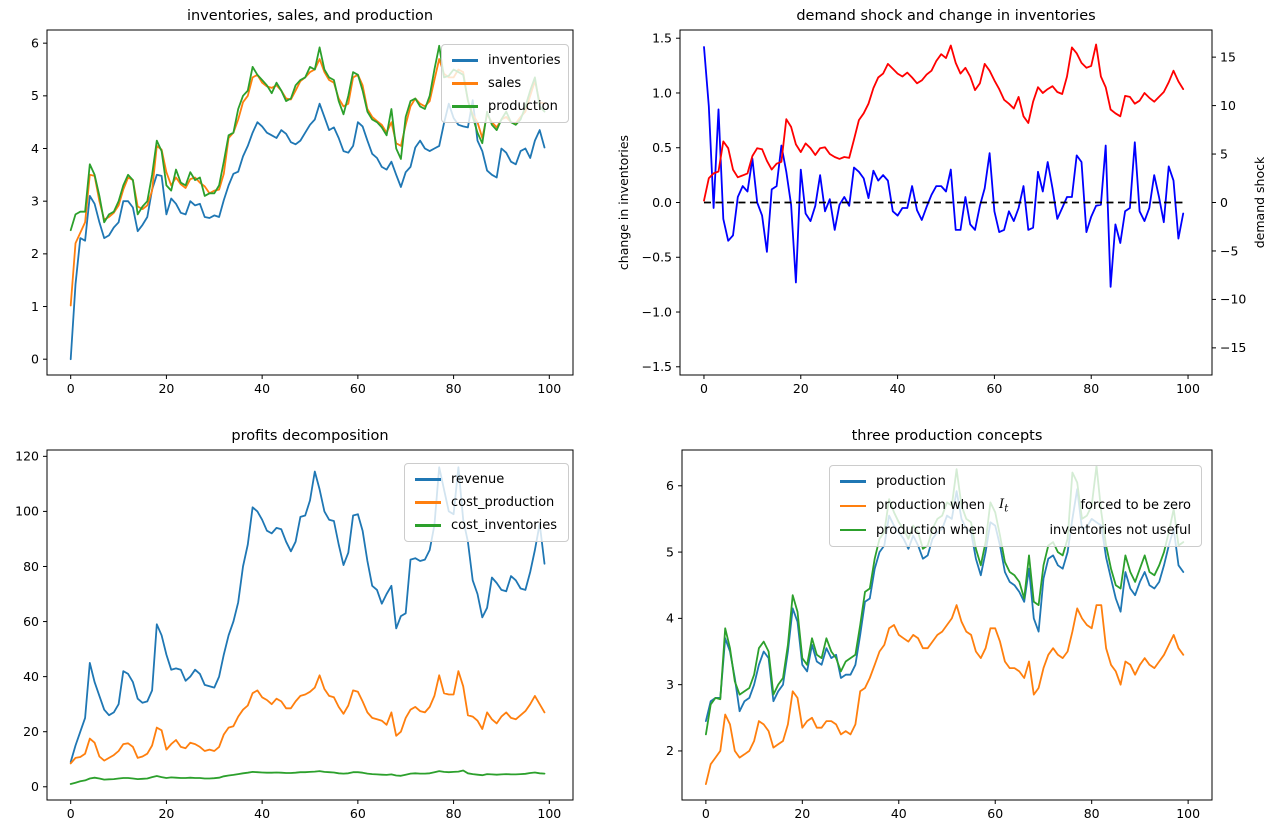 This screenshot has height=834, width=1277. I want to click on legend-swatch-cost-inventories, so click(428, 525).